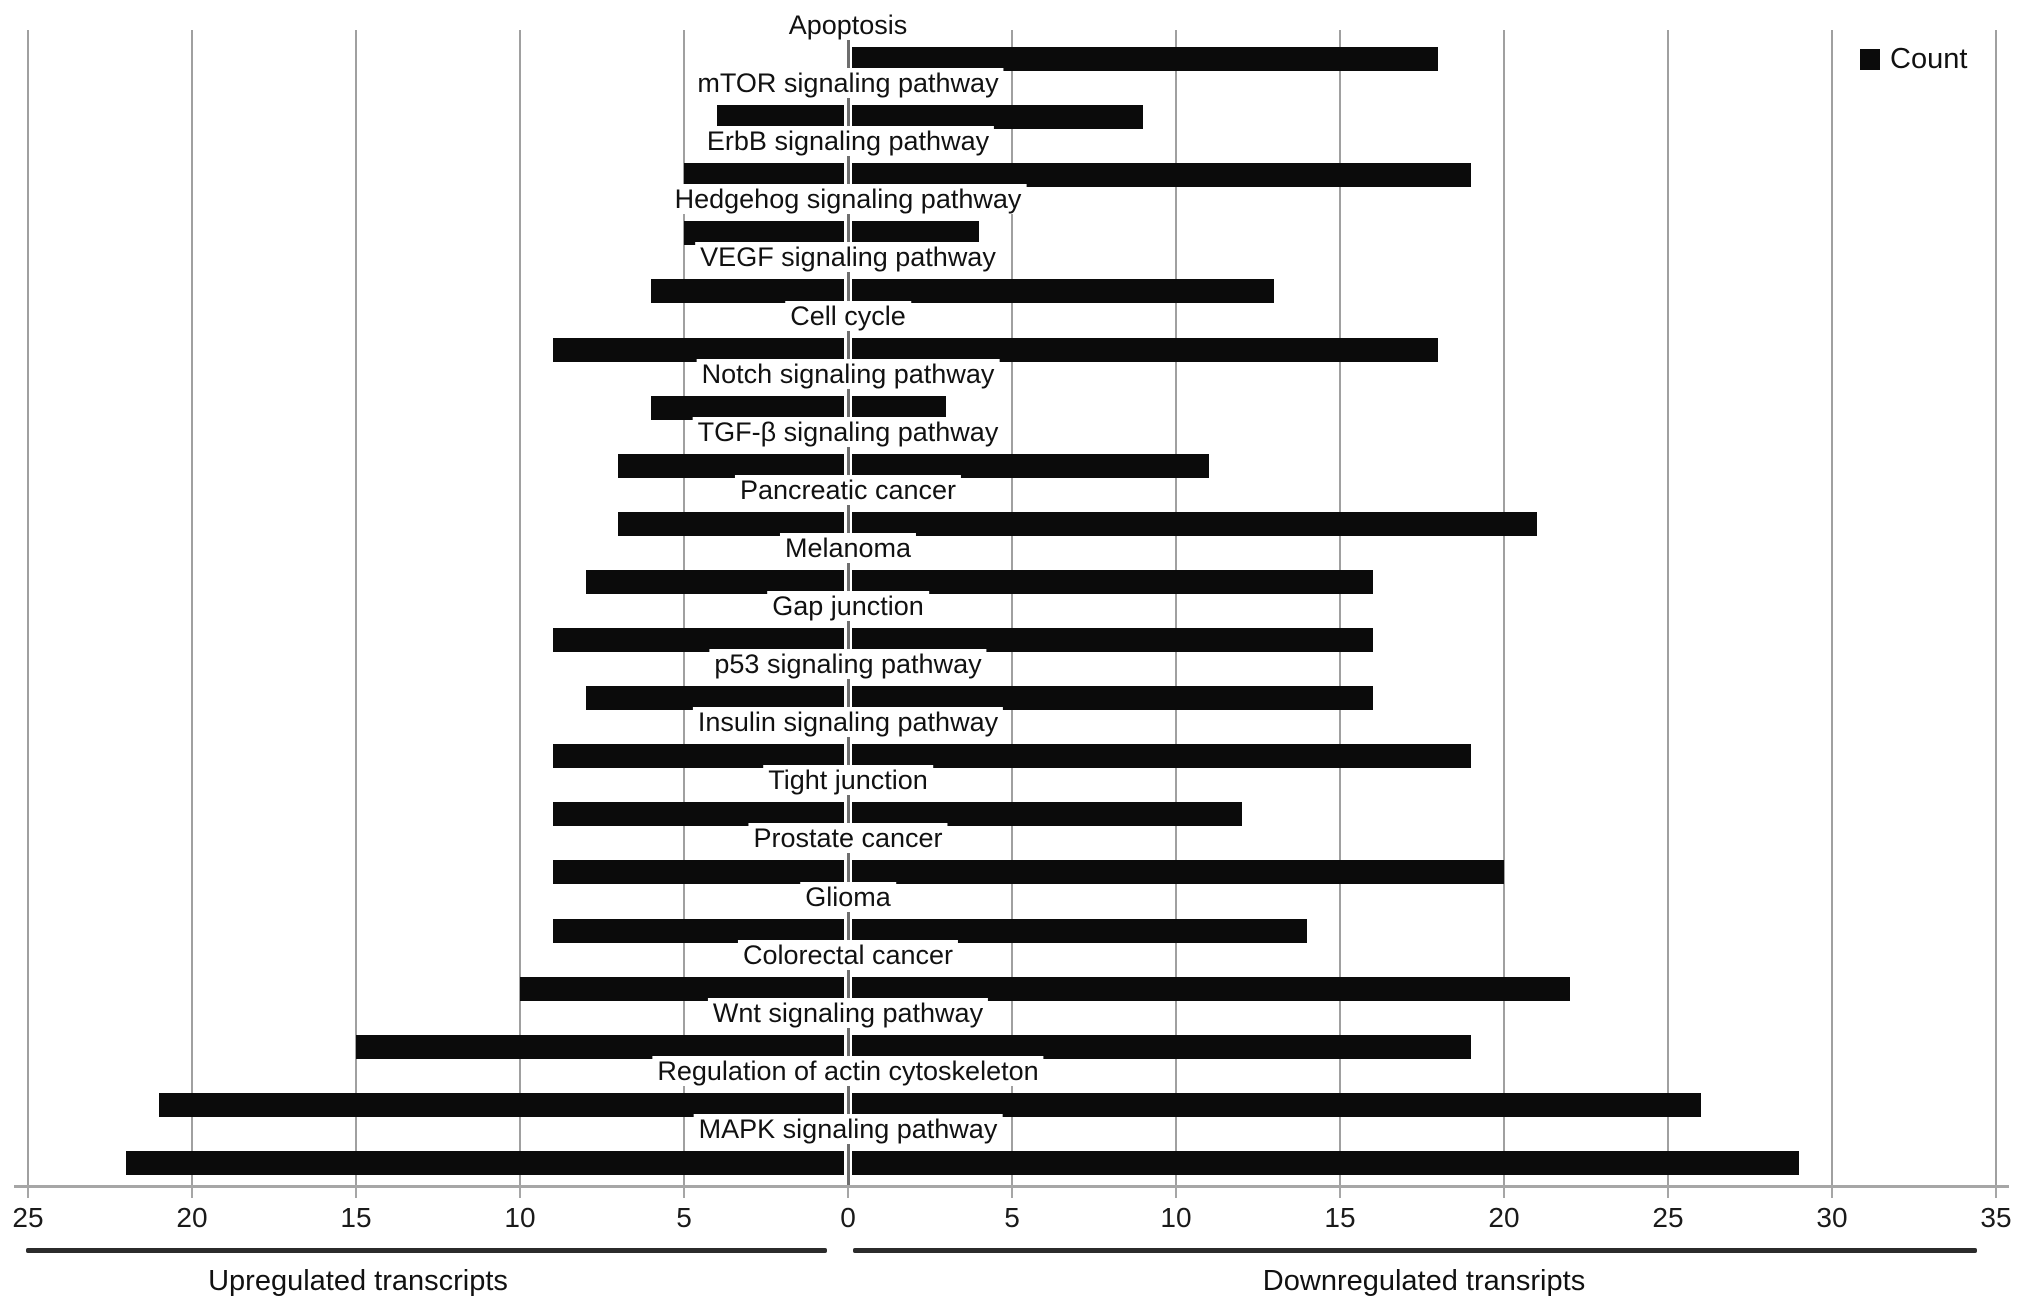 The image size is (2023, 1309). What do you see at coordinates (848, 373) in the screenshot?
I see `category-label-notch-signaling-pathway: Notch signaling pathway` at bounding box center [848, 373].